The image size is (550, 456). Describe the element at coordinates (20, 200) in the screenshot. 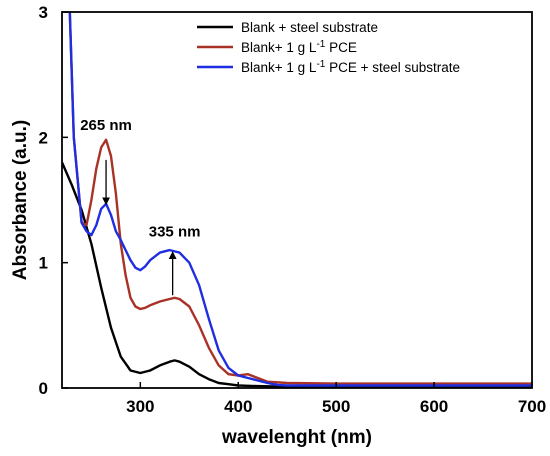

I see `y-axis-title: Absorbance (a.u.)` at that location.